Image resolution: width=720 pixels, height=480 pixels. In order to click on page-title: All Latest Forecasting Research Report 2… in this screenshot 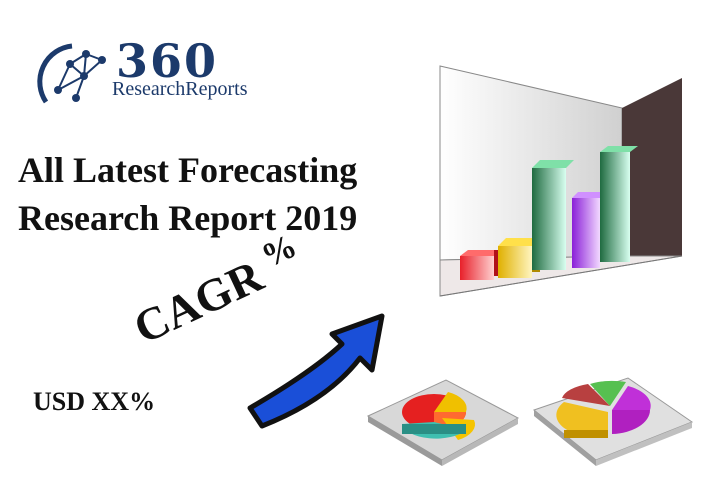, I will do `click(187, 194)`.